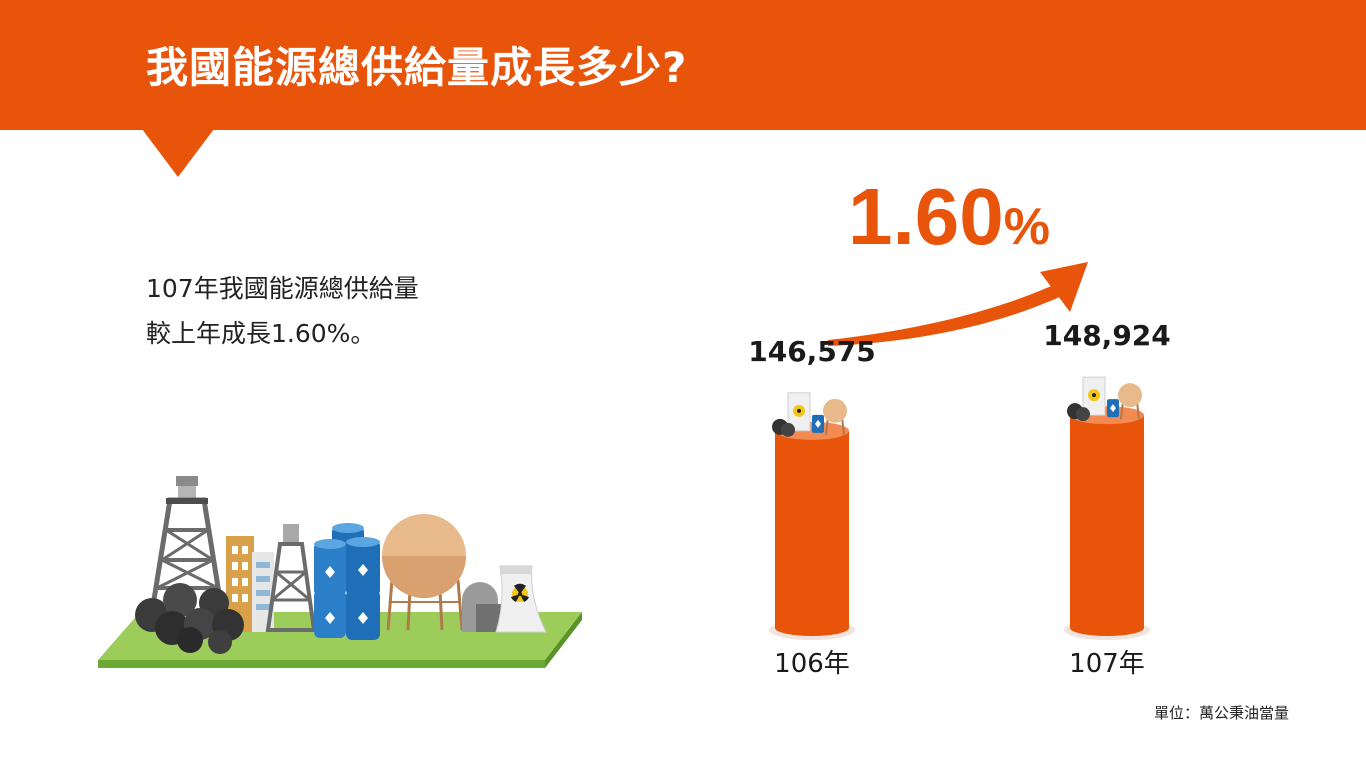 The image size is (1366, 768). I want to click on description: 107年我國能源總供給量 較上年成長1.60%。, so click(282, 311).